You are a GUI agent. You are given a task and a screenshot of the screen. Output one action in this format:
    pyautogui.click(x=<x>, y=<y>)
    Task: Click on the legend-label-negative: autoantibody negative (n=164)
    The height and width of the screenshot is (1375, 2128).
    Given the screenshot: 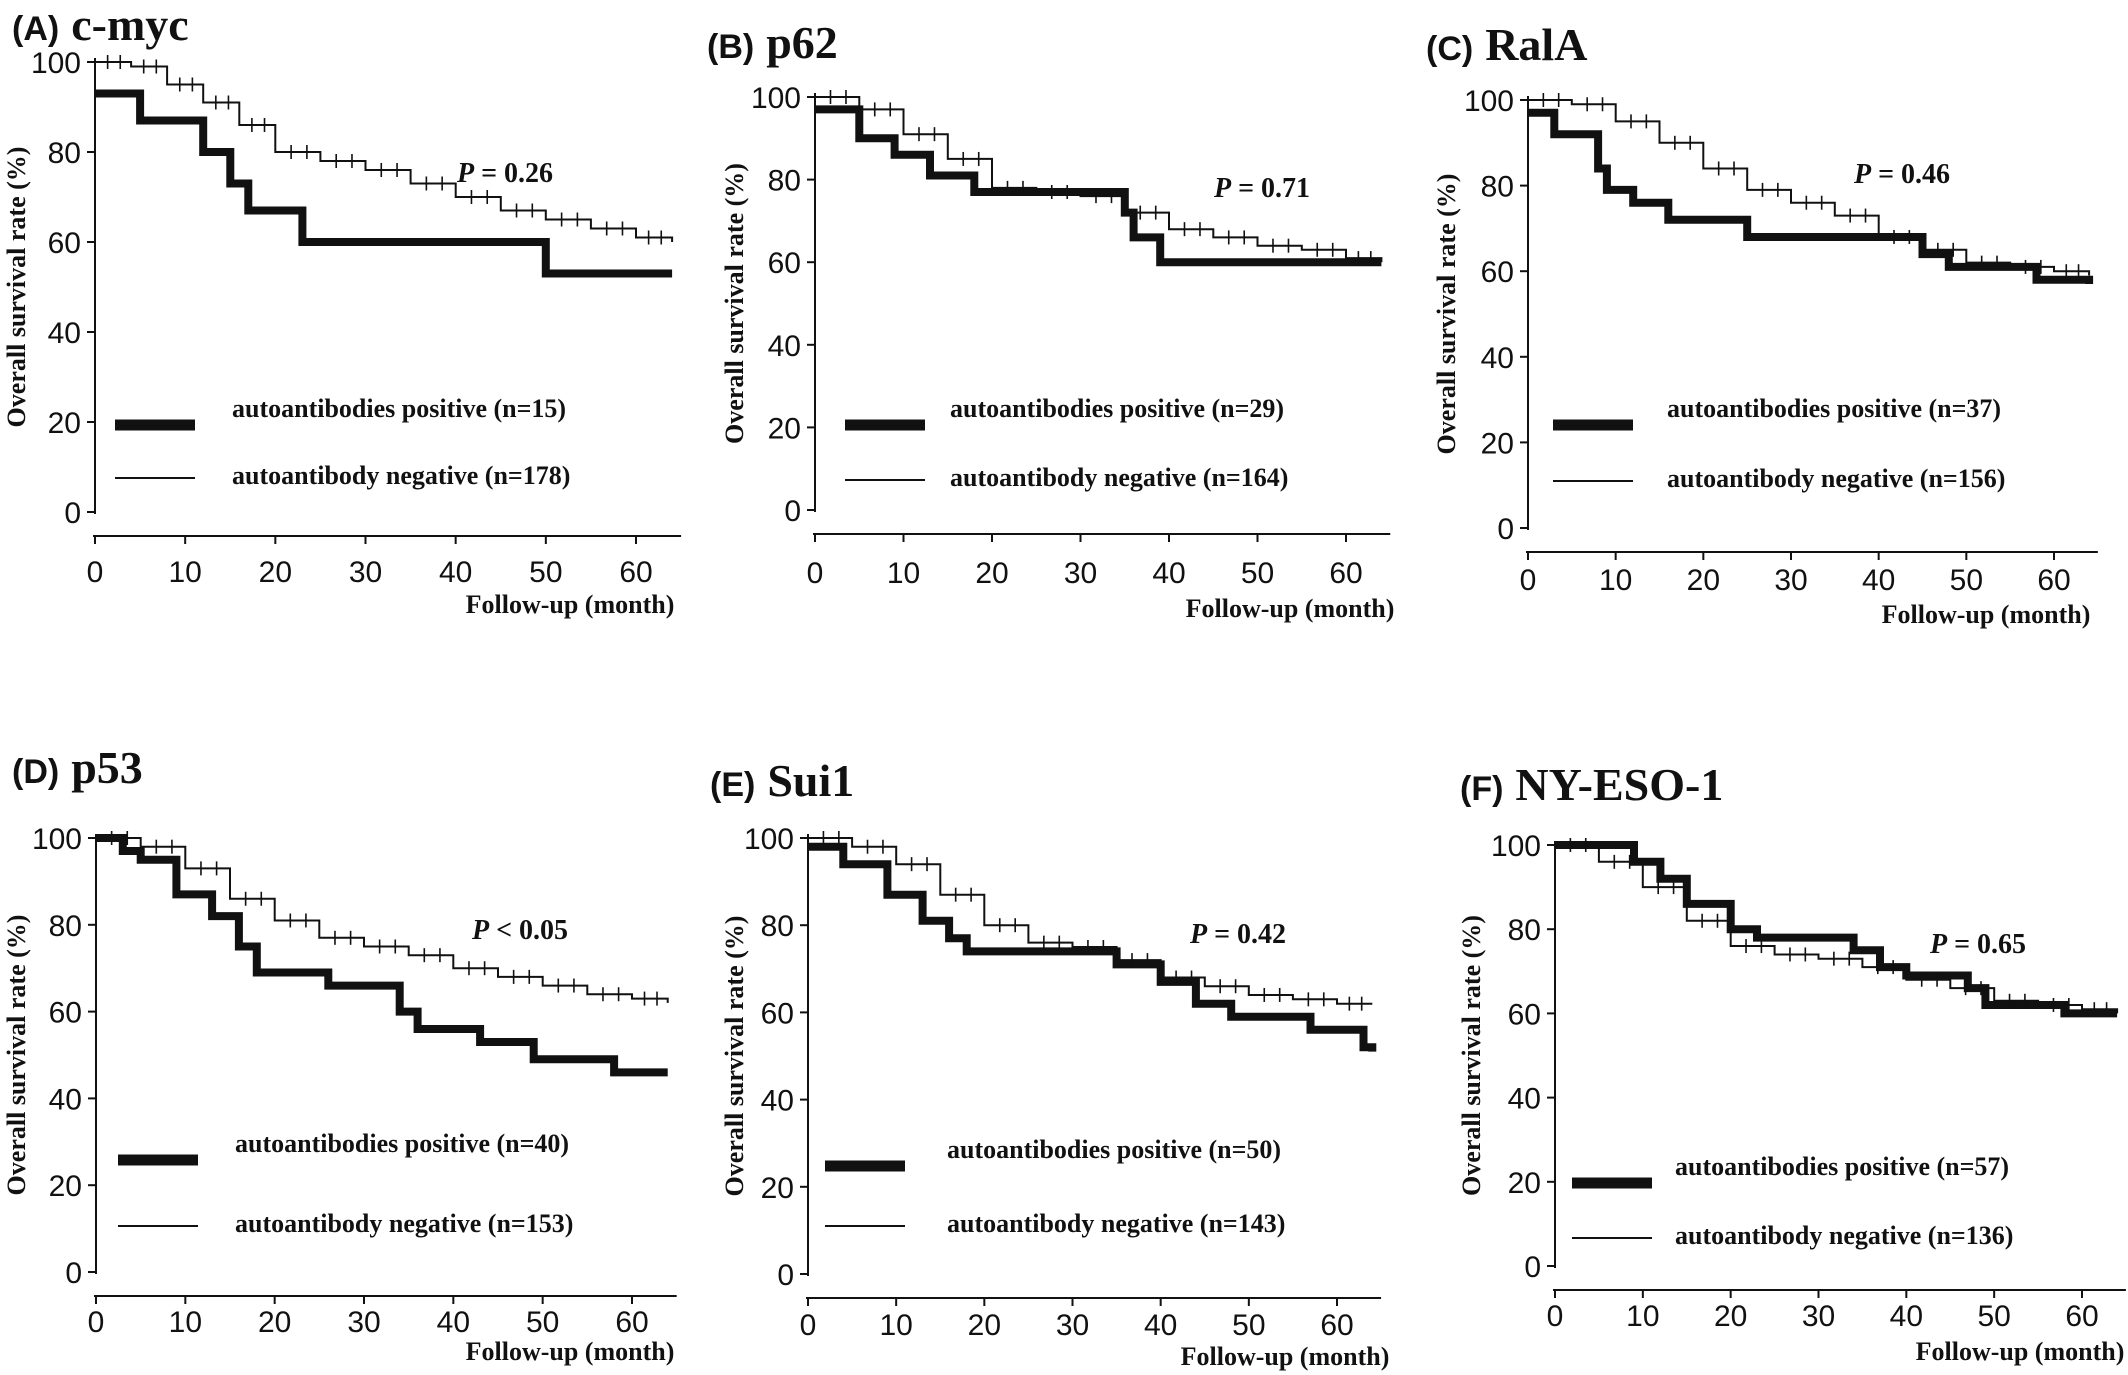 What is the action you would take?
    pyautogui.click(x=1119, y=477)
    